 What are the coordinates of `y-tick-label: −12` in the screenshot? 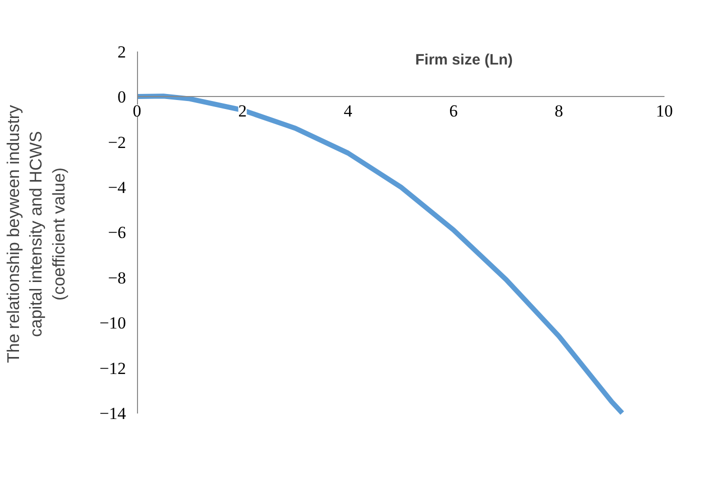 It's located at (112, 368).